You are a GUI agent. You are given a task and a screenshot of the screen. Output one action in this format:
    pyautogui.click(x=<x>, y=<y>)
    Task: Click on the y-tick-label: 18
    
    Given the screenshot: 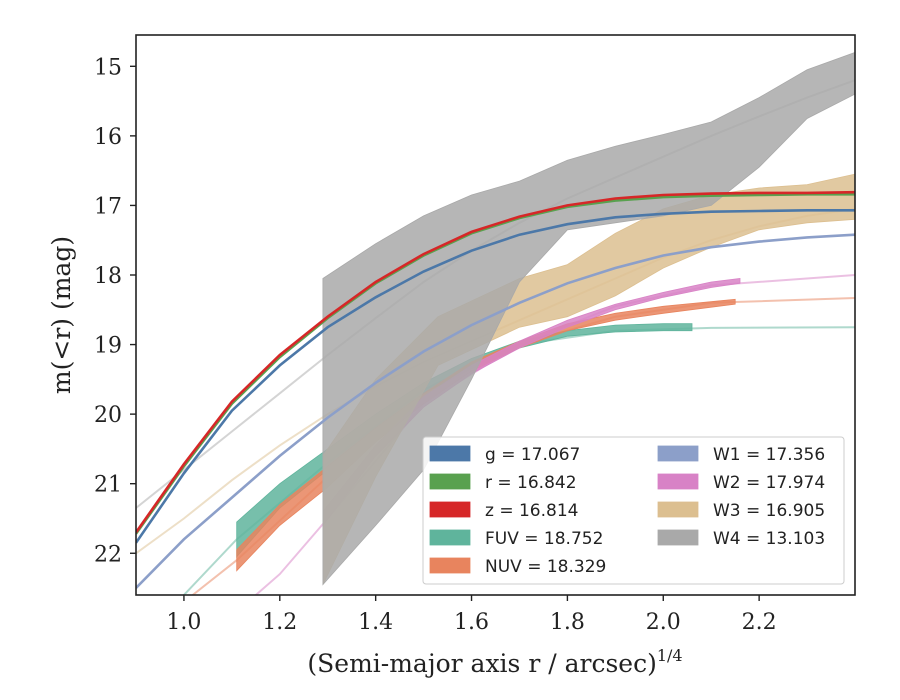 What is the action you would take?
    pyautogui.click(x=108, y=276)
    